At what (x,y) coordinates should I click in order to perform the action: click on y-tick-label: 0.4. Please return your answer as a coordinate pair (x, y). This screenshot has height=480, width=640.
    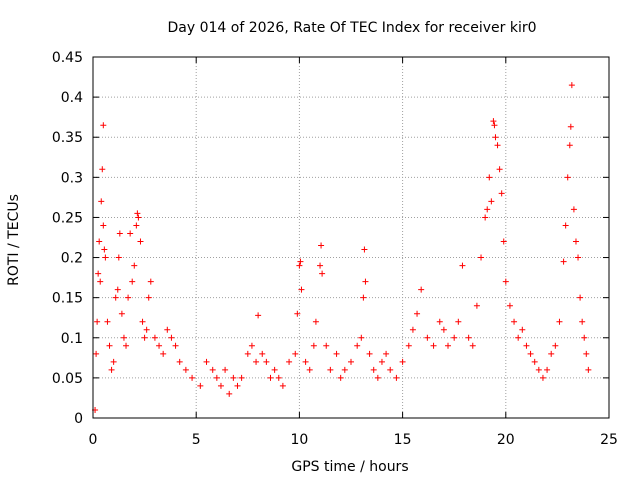
    Looking at the image, I should click on (72, 98).